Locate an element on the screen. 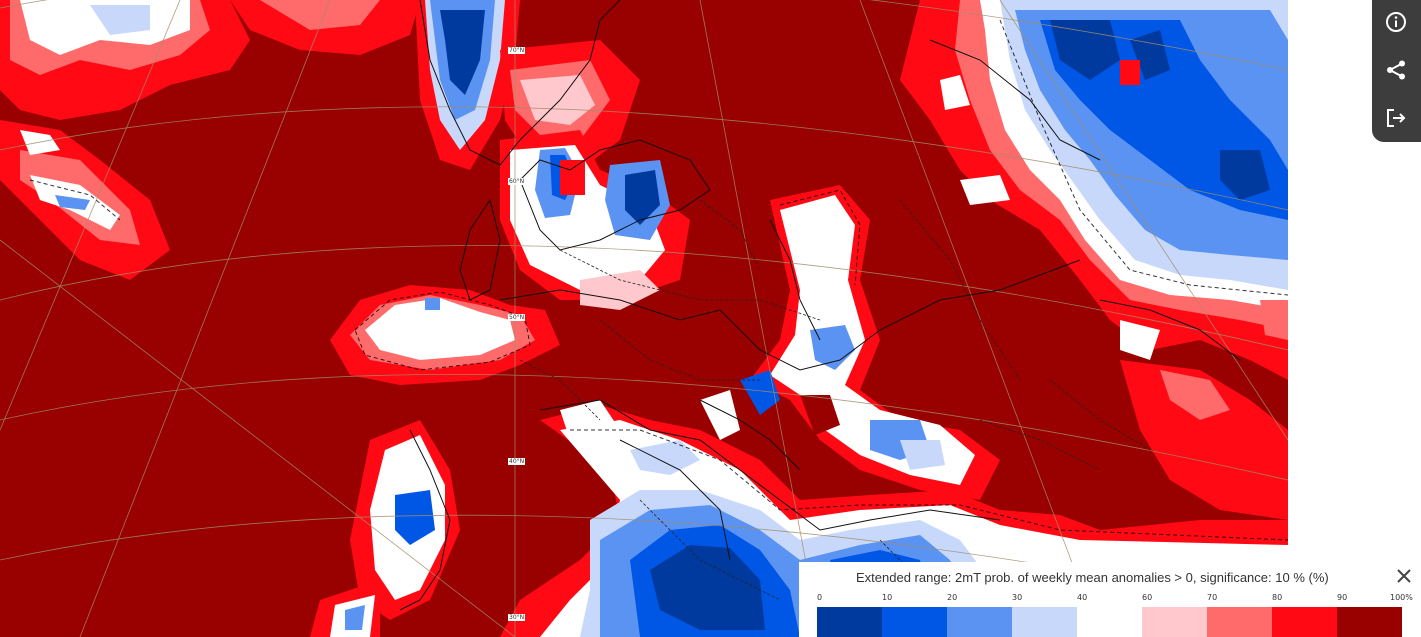  legend-tick-label: 80 is located at coordinates (1277, 597).